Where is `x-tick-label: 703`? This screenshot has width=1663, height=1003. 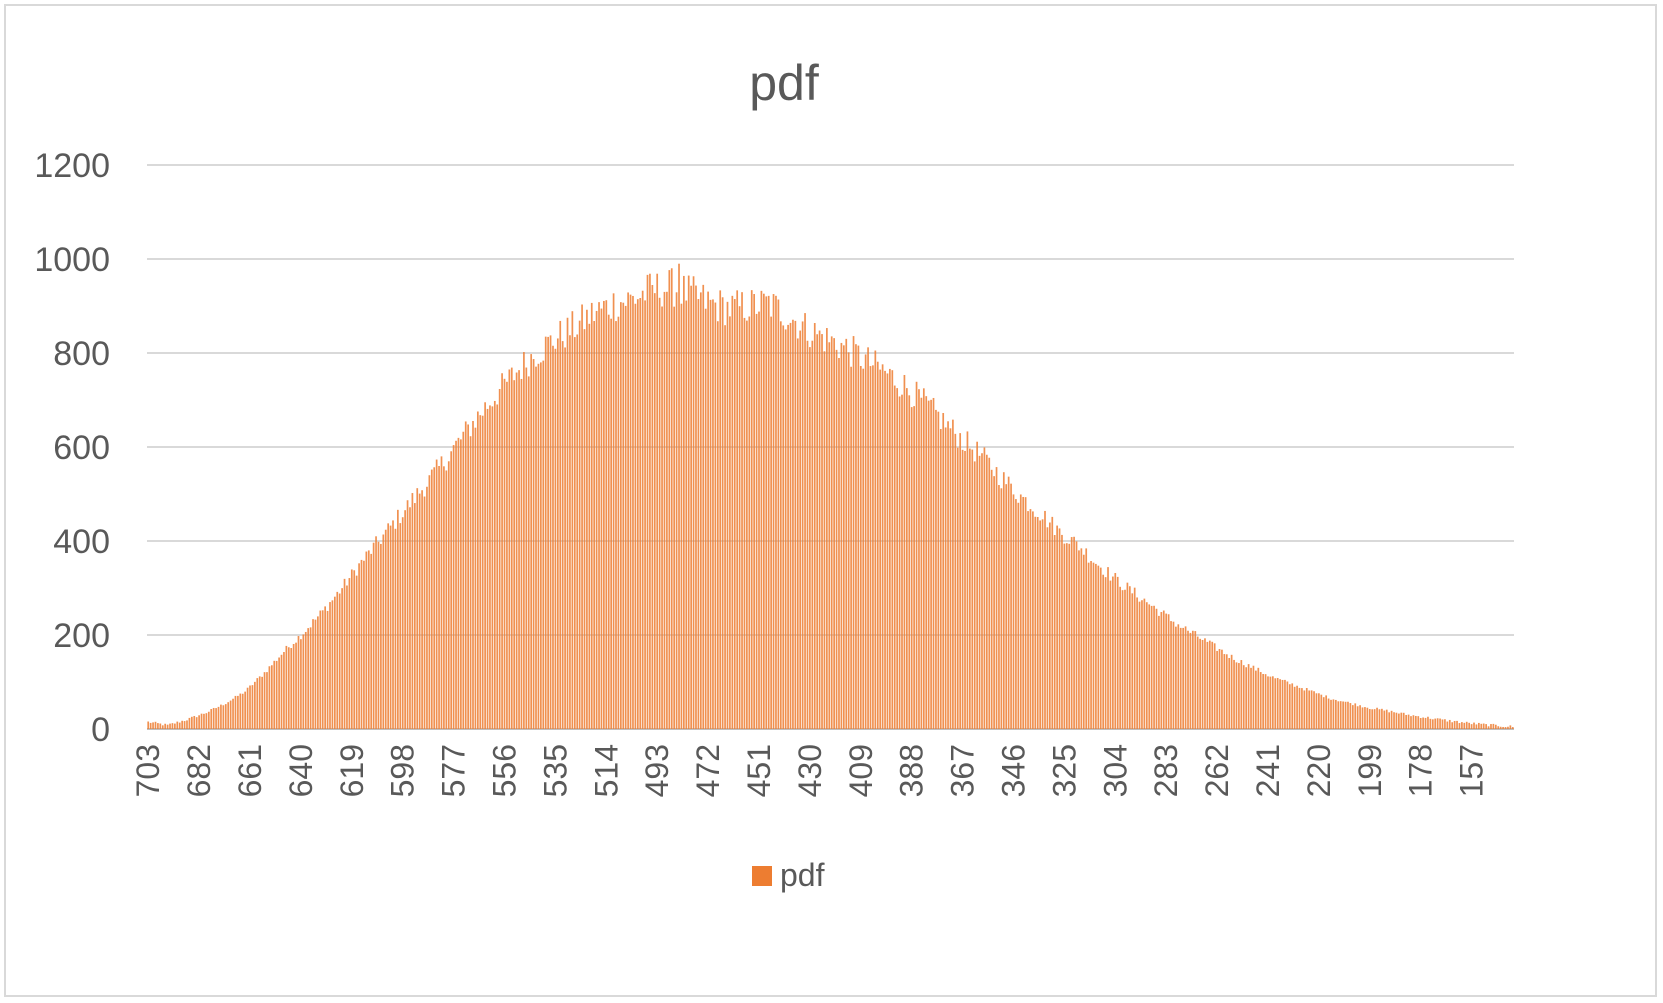 x-tick-label: 703 is located at coordinates (148, 770).